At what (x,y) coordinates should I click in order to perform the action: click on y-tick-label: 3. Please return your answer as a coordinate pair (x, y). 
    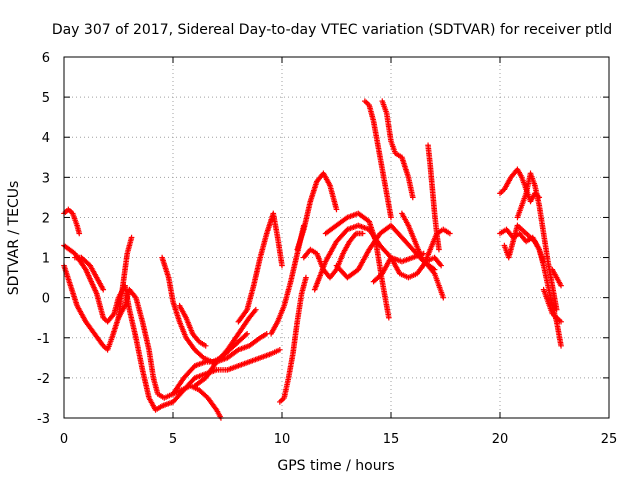
    Looking at the image, I should click on (46, 178).